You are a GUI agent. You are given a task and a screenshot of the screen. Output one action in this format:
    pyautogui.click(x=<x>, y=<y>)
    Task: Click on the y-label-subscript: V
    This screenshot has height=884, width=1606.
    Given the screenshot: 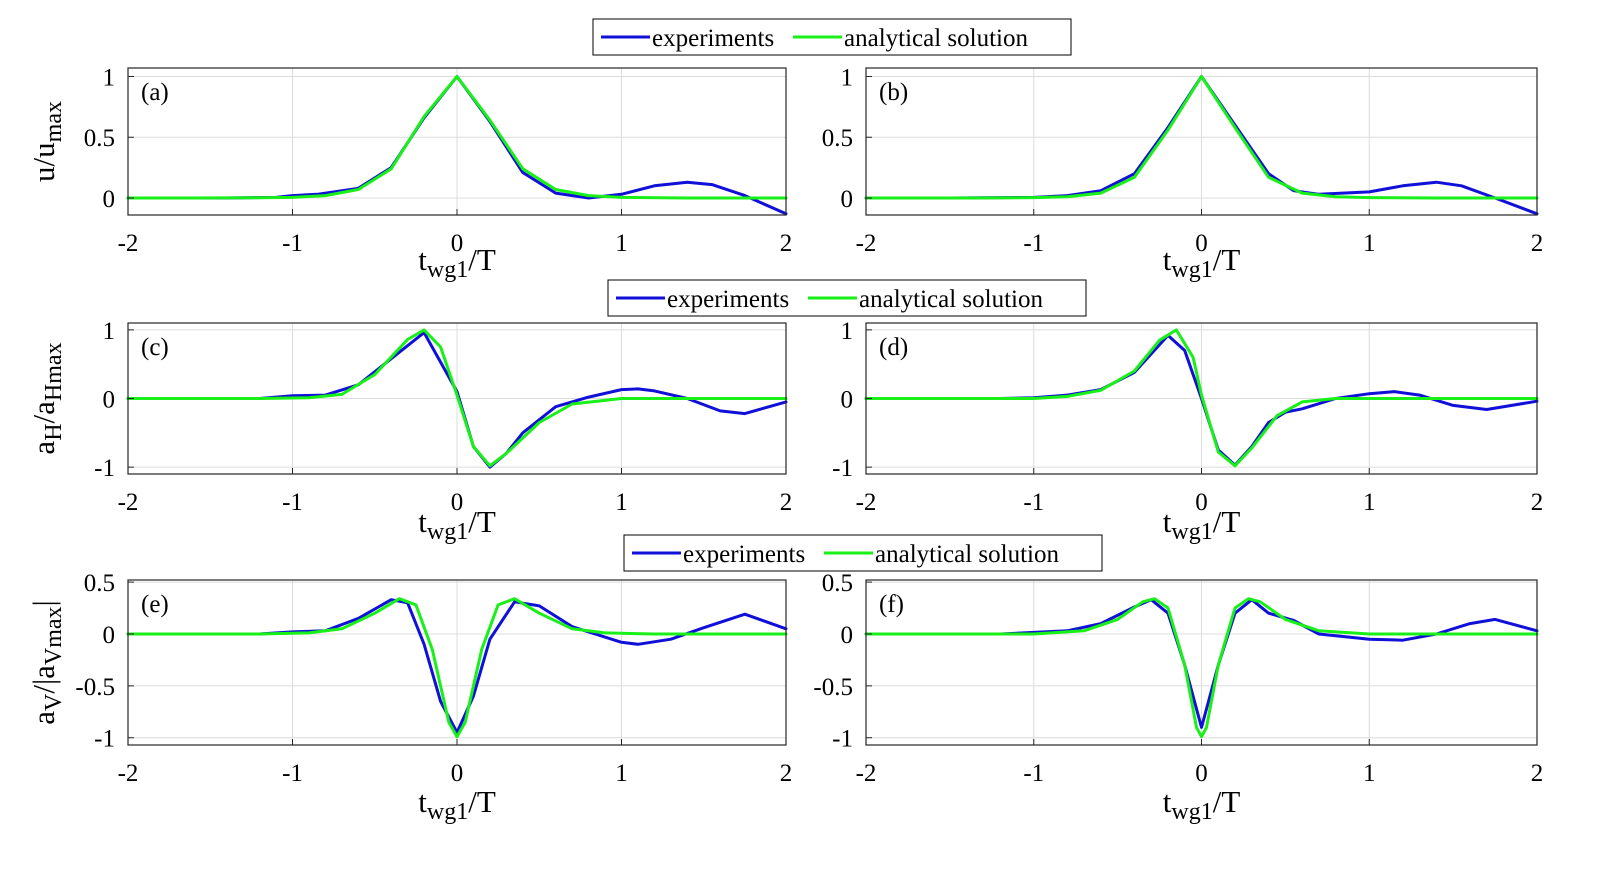 What is the action you would take?
    pyautogui.click(x=54, y=702)
    